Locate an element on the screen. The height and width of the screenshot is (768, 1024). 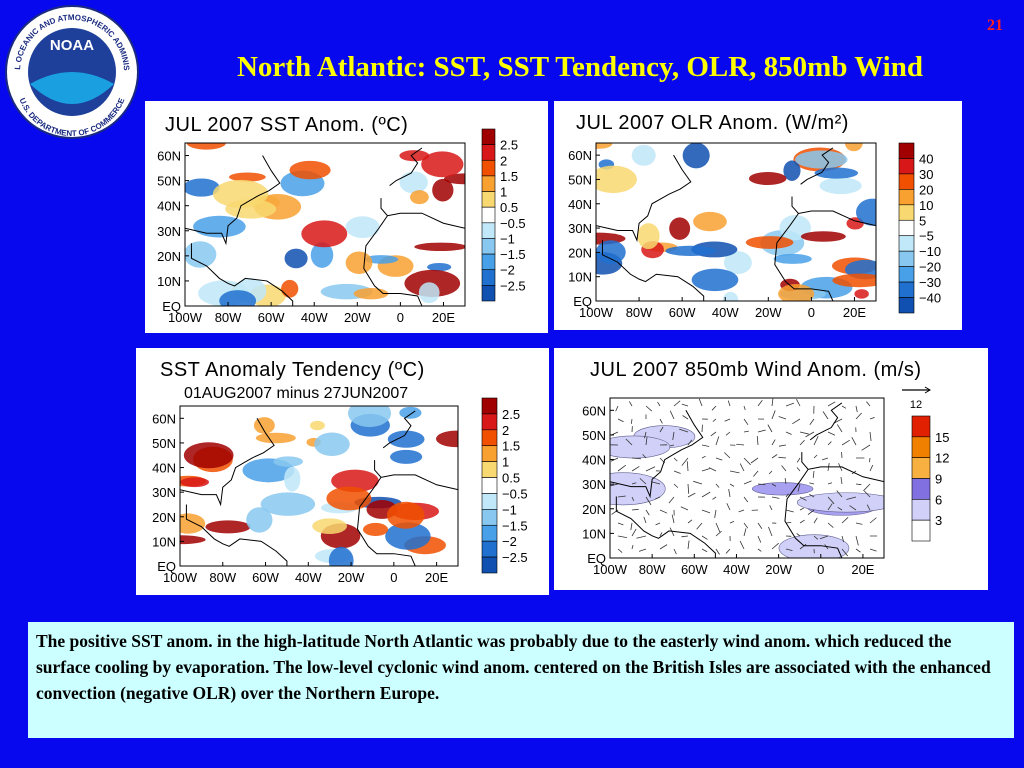
colorbar-label: 6 is located at coordinates (938, 499).